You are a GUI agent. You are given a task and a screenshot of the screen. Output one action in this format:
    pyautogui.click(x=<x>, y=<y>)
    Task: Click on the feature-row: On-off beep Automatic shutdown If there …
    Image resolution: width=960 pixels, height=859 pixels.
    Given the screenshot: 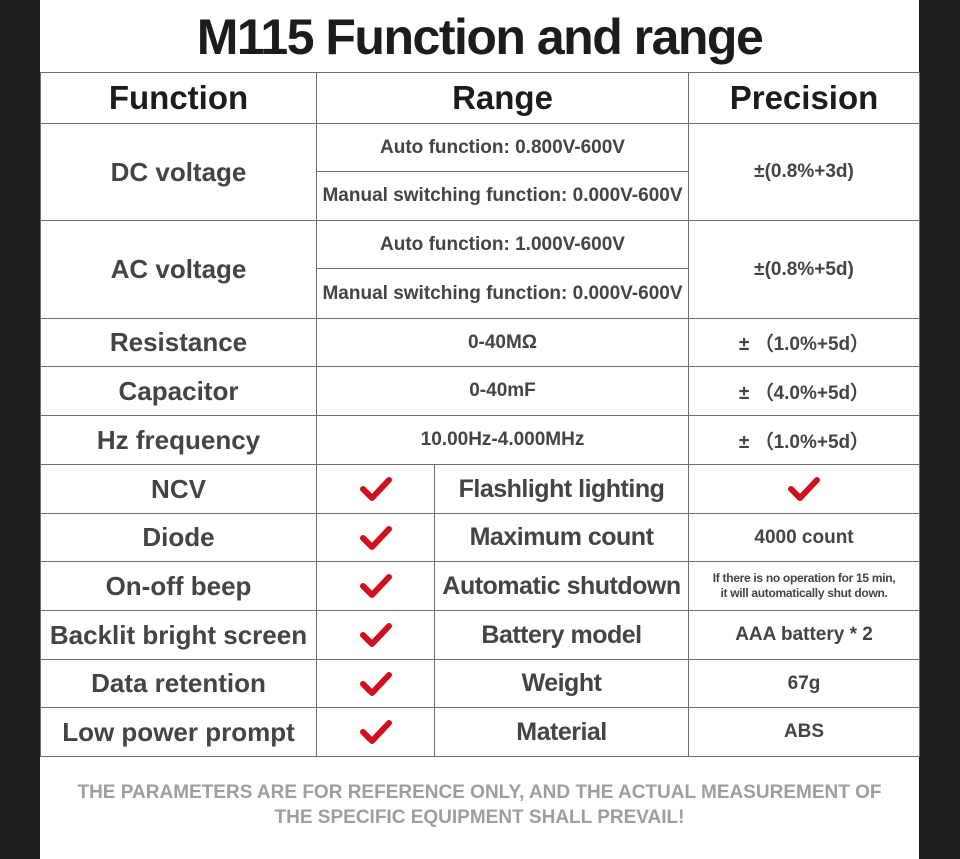 What is the action you would take?
    pyautogui.click(x=480, y=586)
    